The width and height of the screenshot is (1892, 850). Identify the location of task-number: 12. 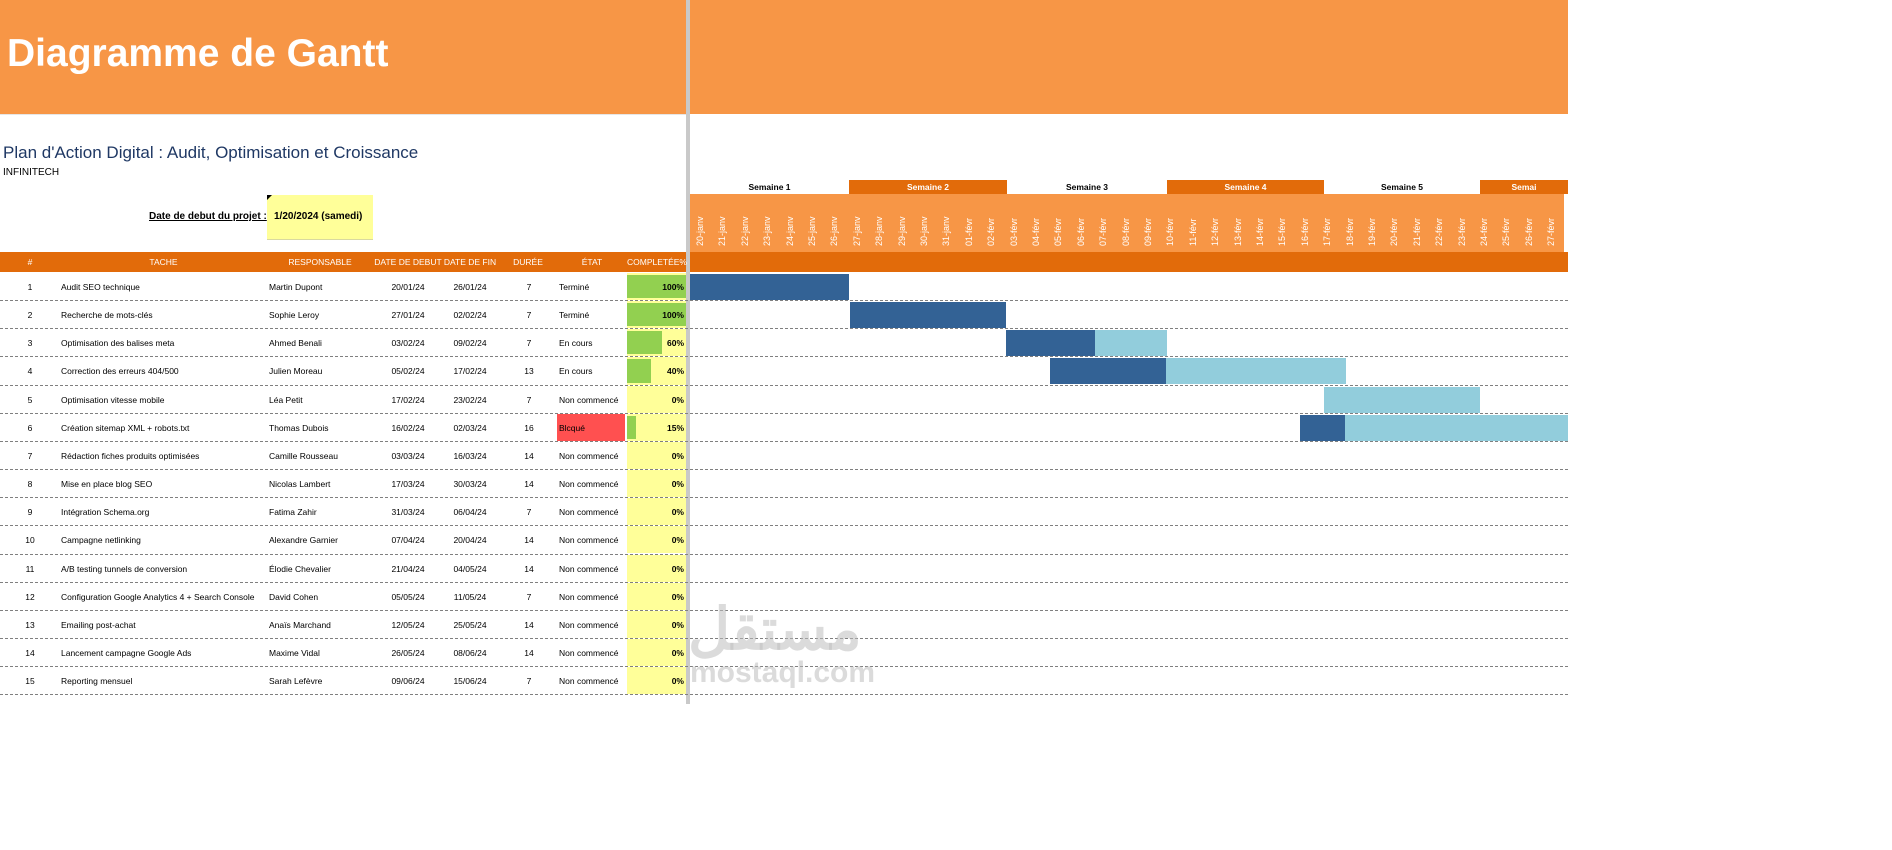
(30, 596).